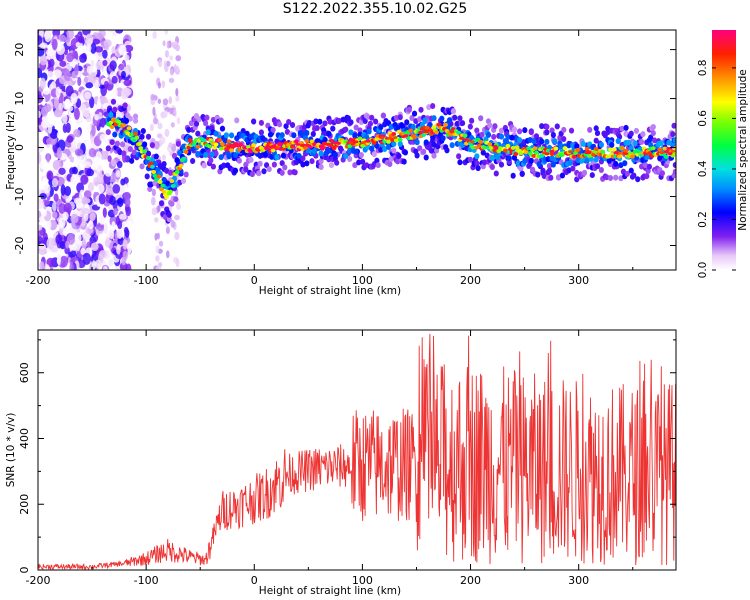  I want to click on colorbar-gradient, so click(724, 150).